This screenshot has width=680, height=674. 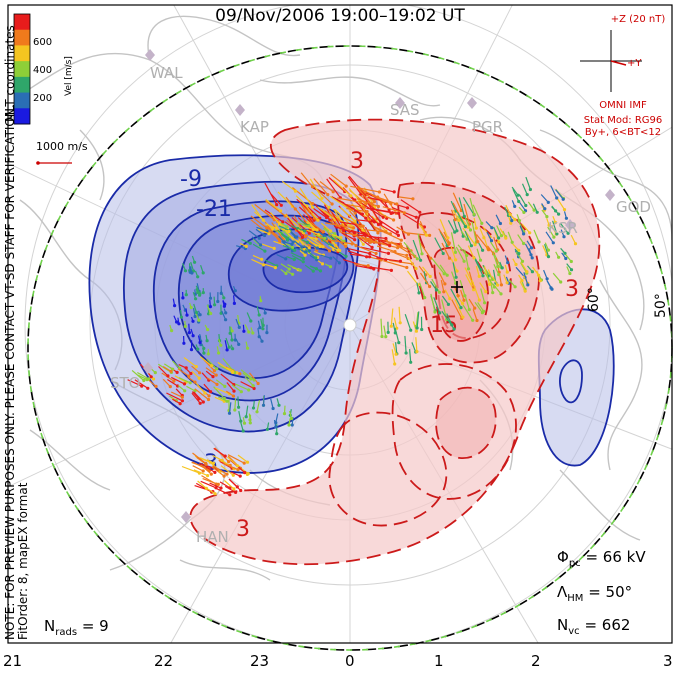 What do you see at coordinates (633, 207) in the screenshot?
I see `radar-station-label: GOD` at bounding box center [633, 207].